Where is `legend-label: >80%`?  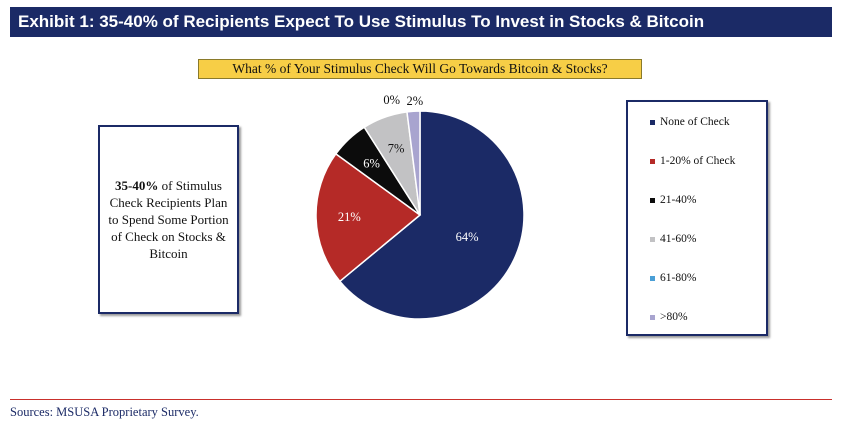 legend-label: >80% is located at coordinates (674, 317).